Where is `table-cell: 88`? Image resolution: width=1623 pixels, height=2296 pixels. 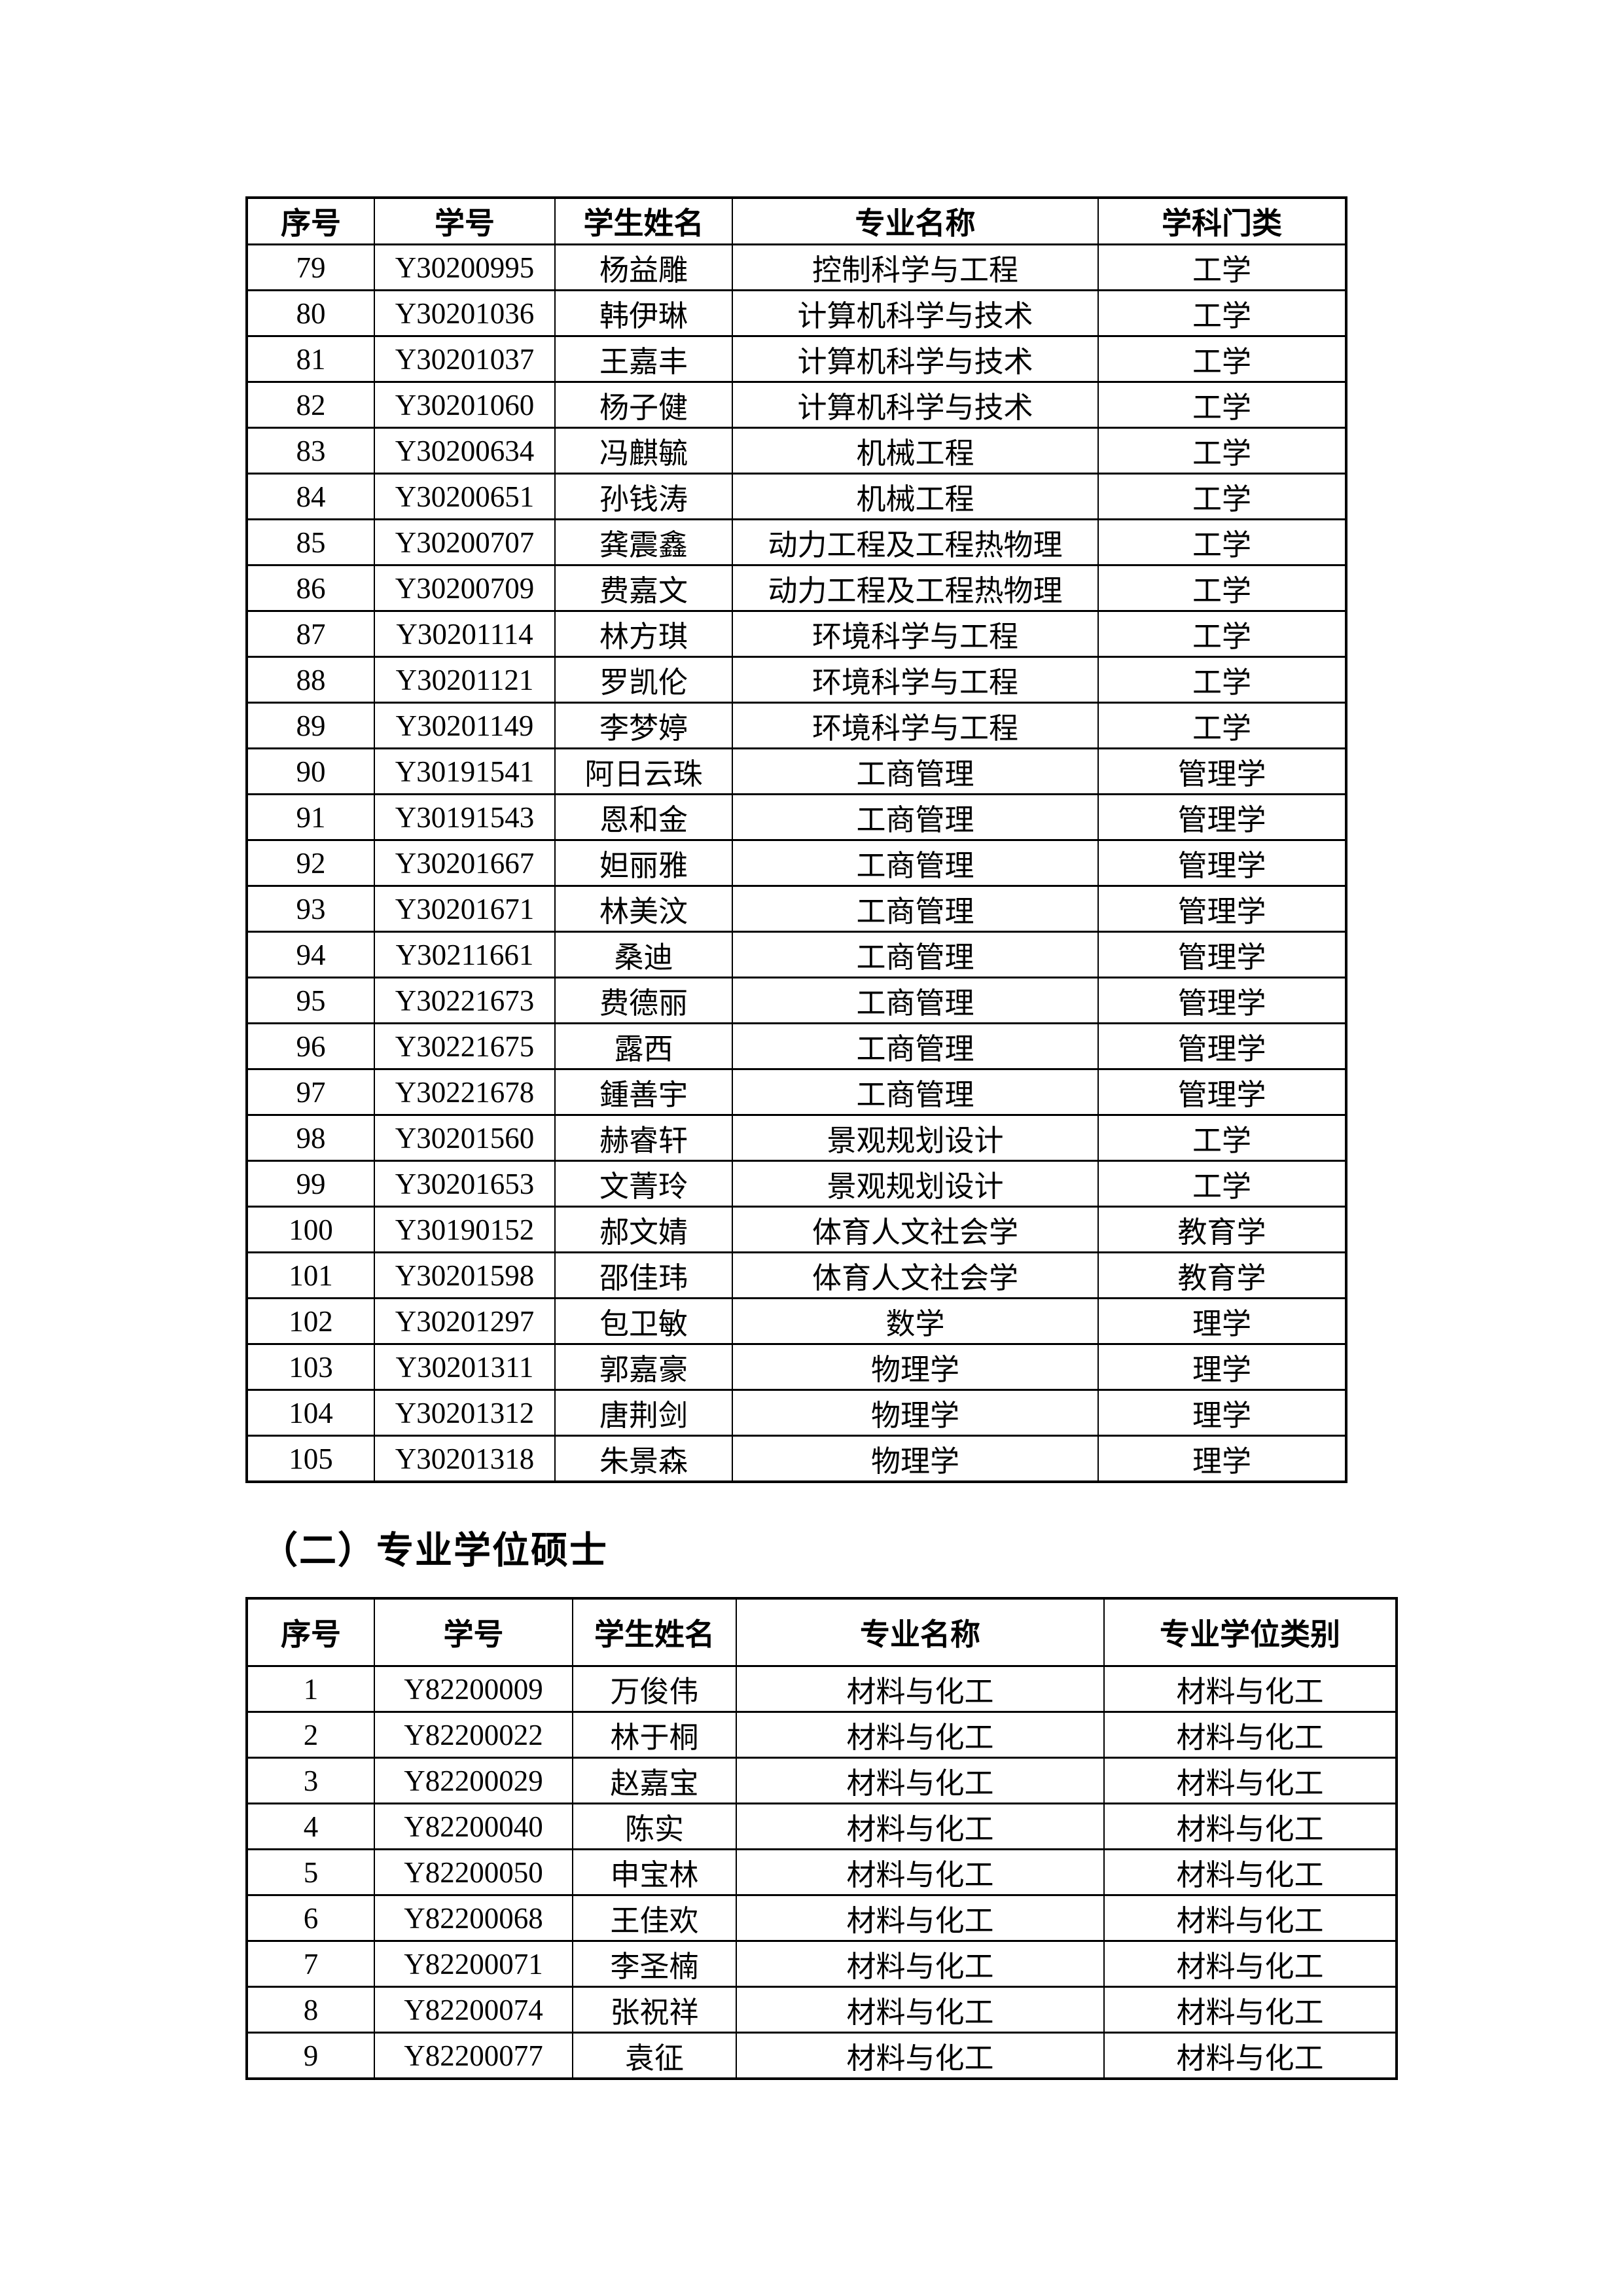 table-cell: 88 is located at coordinates (310, 680).